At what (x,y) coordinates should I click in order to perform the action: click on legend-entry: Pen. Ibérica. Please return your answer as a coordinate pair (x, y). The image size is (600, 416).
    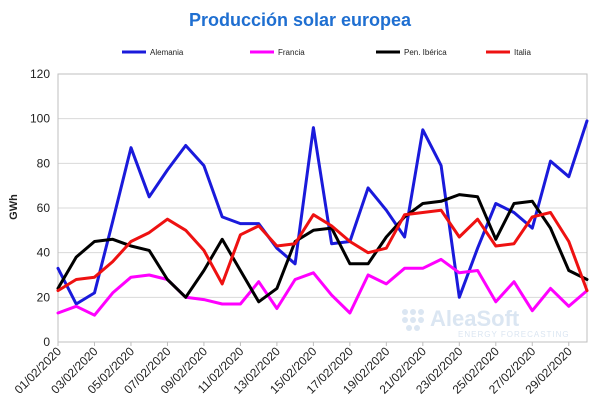
    Looking at the image, I should click on (425, 52).